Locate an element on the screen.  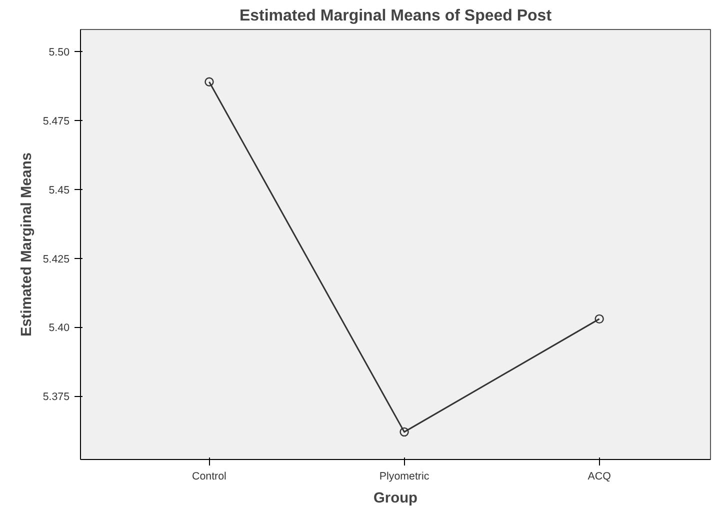
x-axis-title: Group is located at coordinates (396, 498).